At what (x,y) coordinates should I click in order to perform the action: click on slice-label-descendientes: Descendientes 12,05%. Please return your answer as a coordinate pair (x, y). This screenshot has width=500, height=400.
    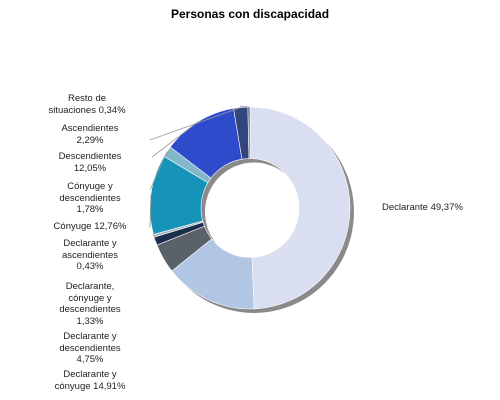
    Looking at the image, I should click on (90, 162).